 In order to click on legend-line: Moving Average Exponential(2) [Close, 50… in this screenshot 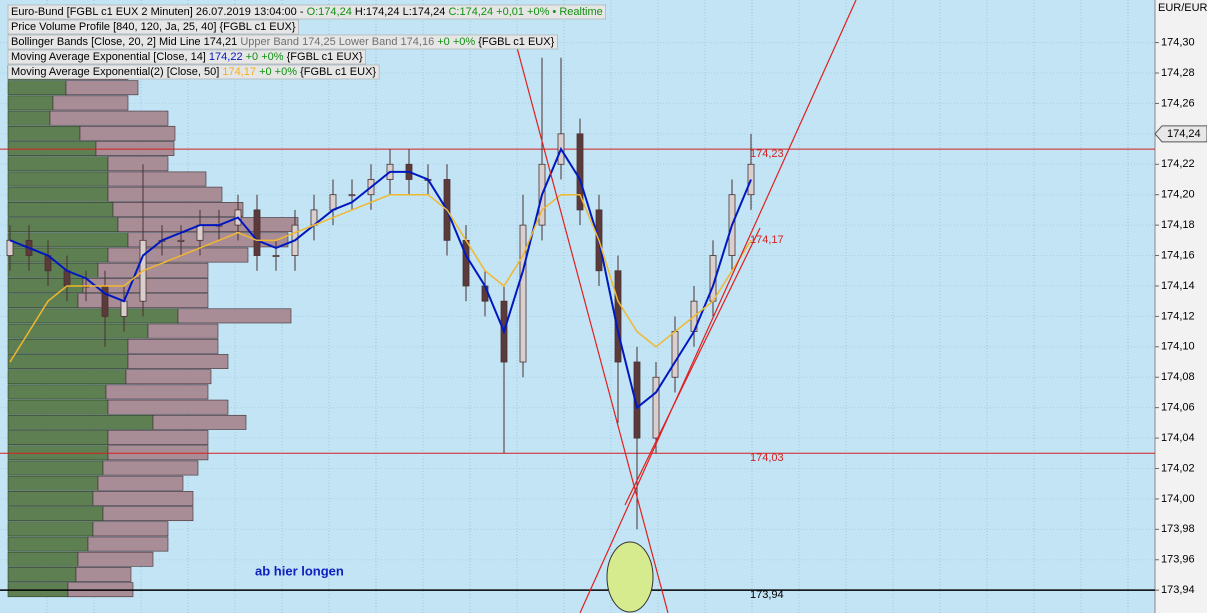, I will do `click(193, 72)`.